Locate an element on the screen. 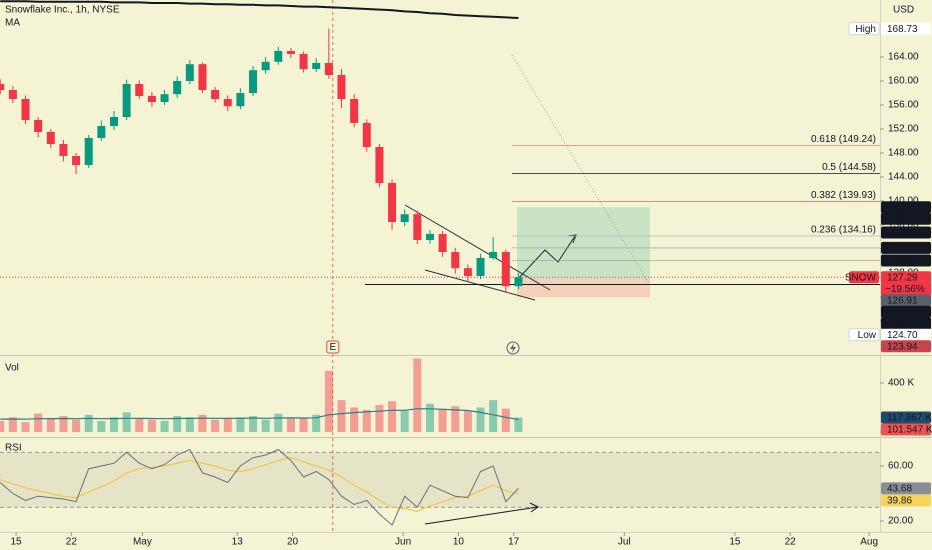  y-tick-label: 140.00 is located at coordinates (903, 201).